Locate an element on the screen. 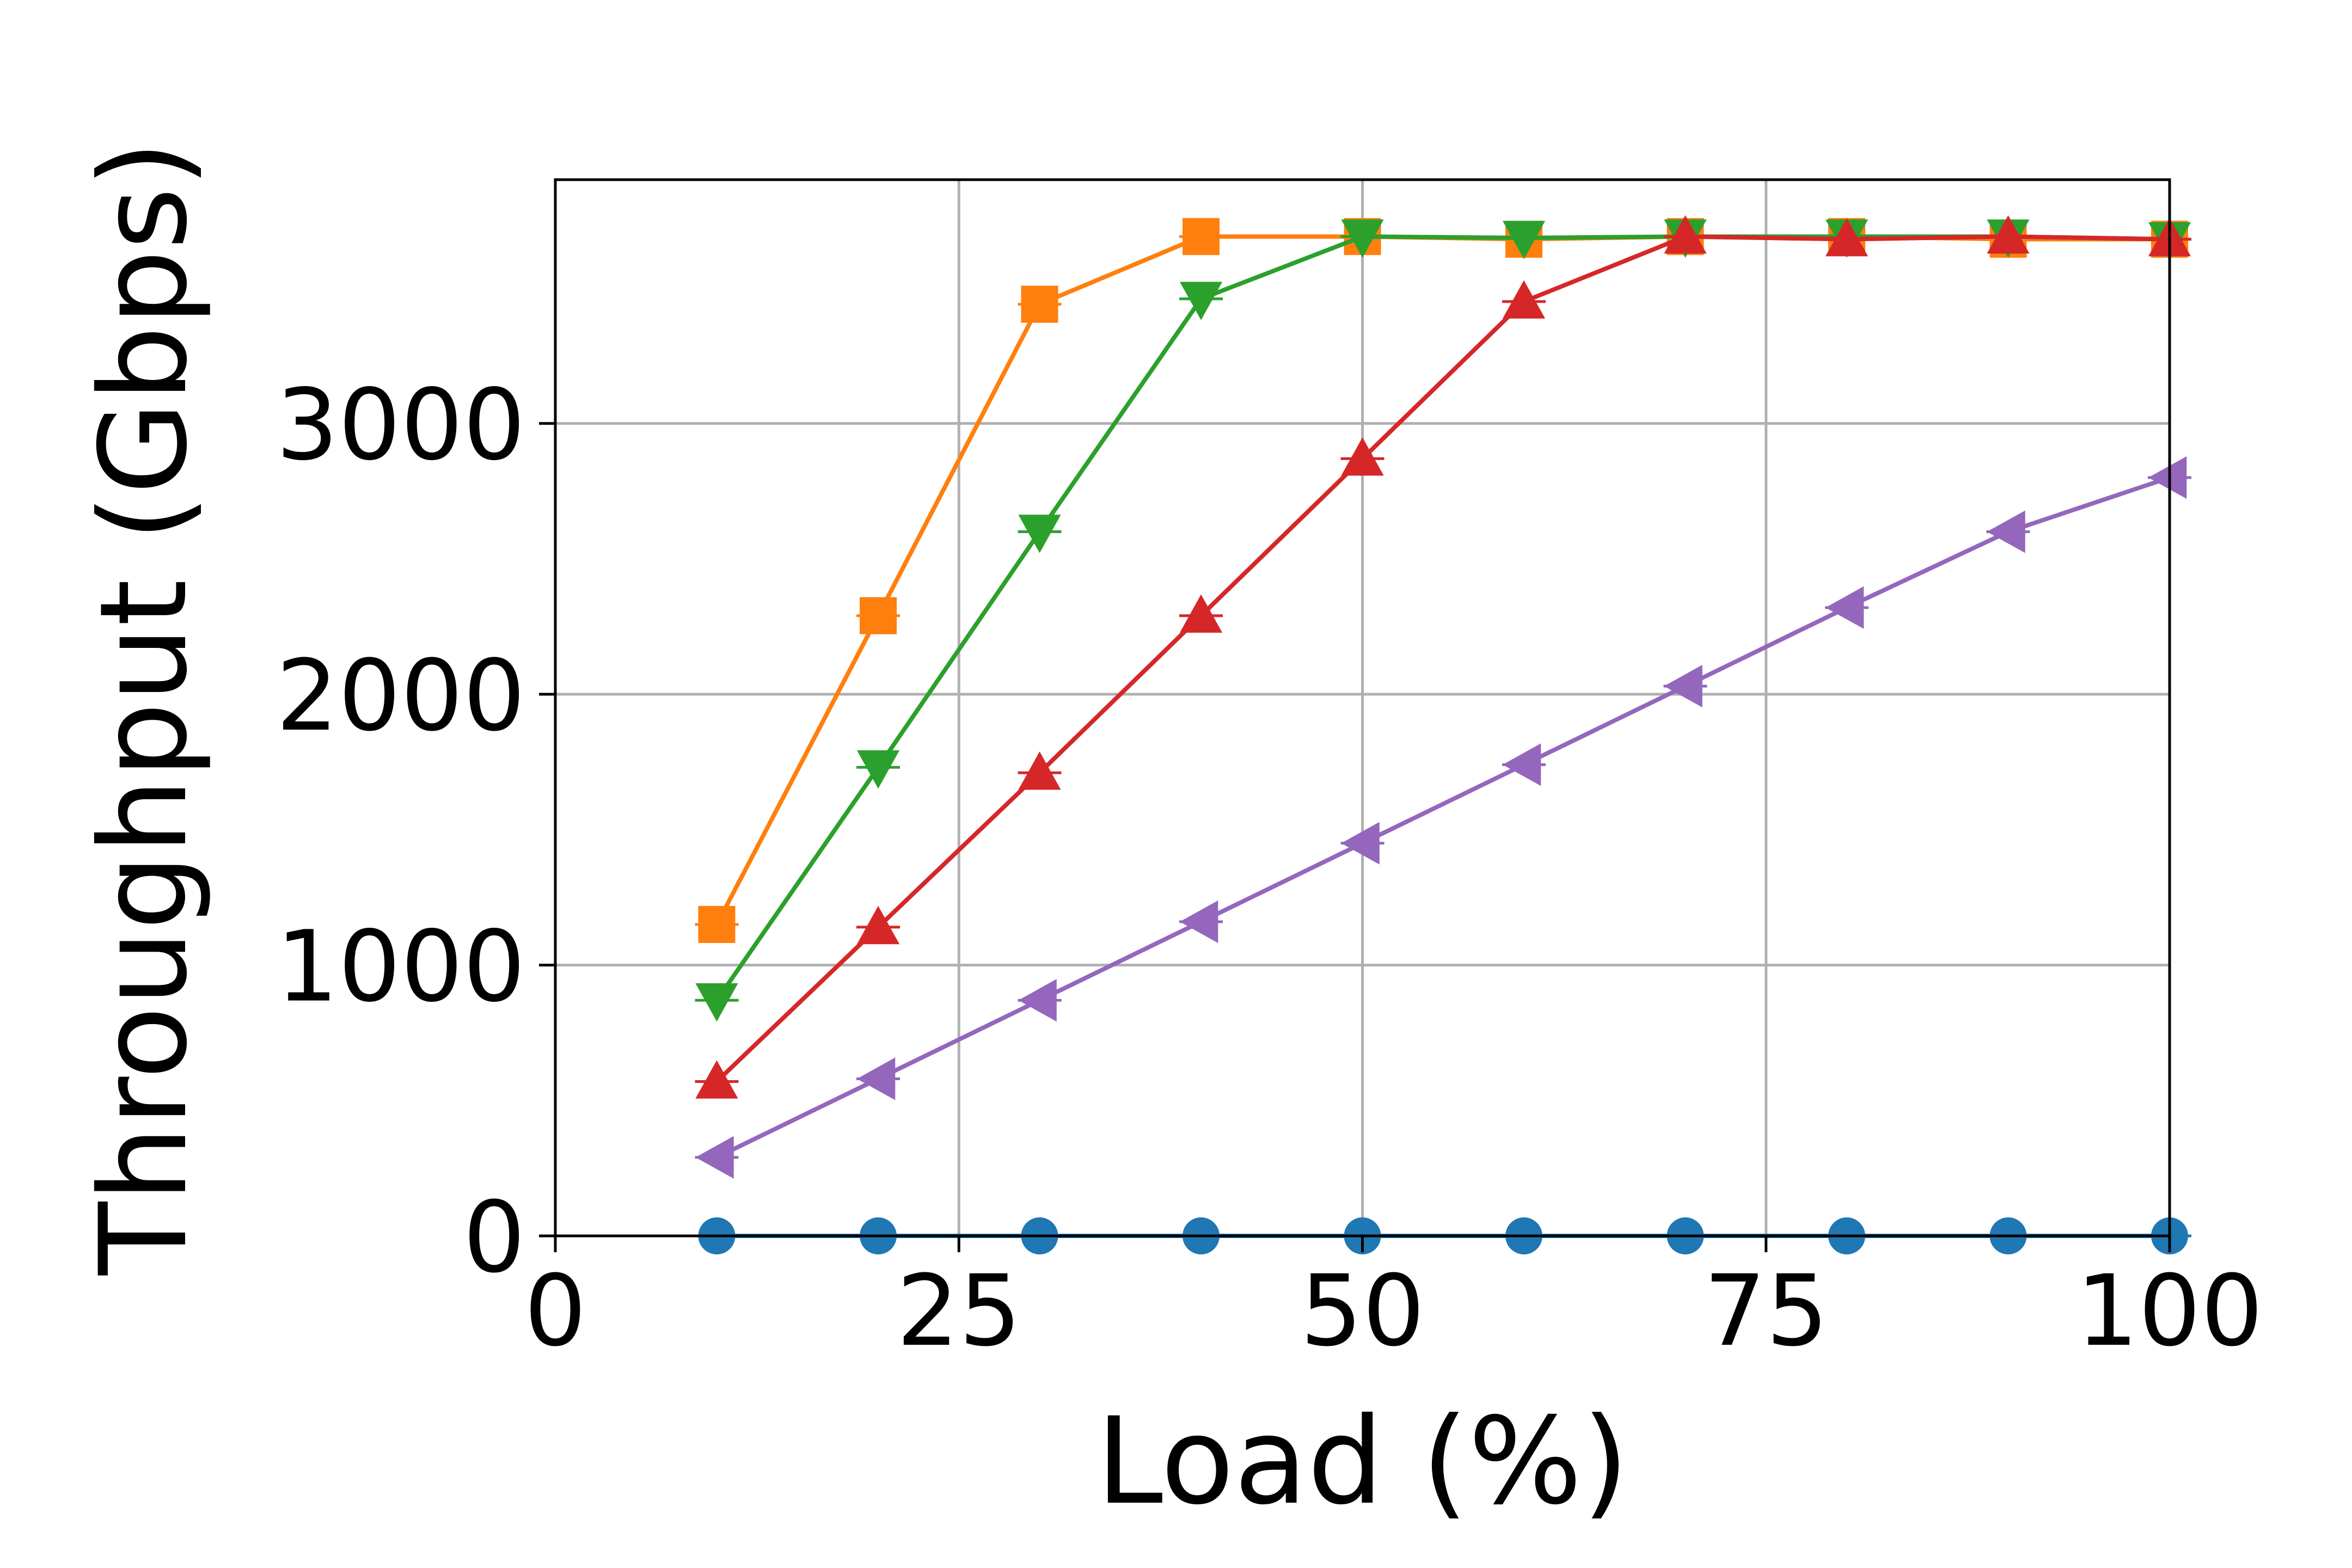 The width and height of the screenshot is (2352, 1568). x-tick-label: 25 is located at coordinates (959, 1311).